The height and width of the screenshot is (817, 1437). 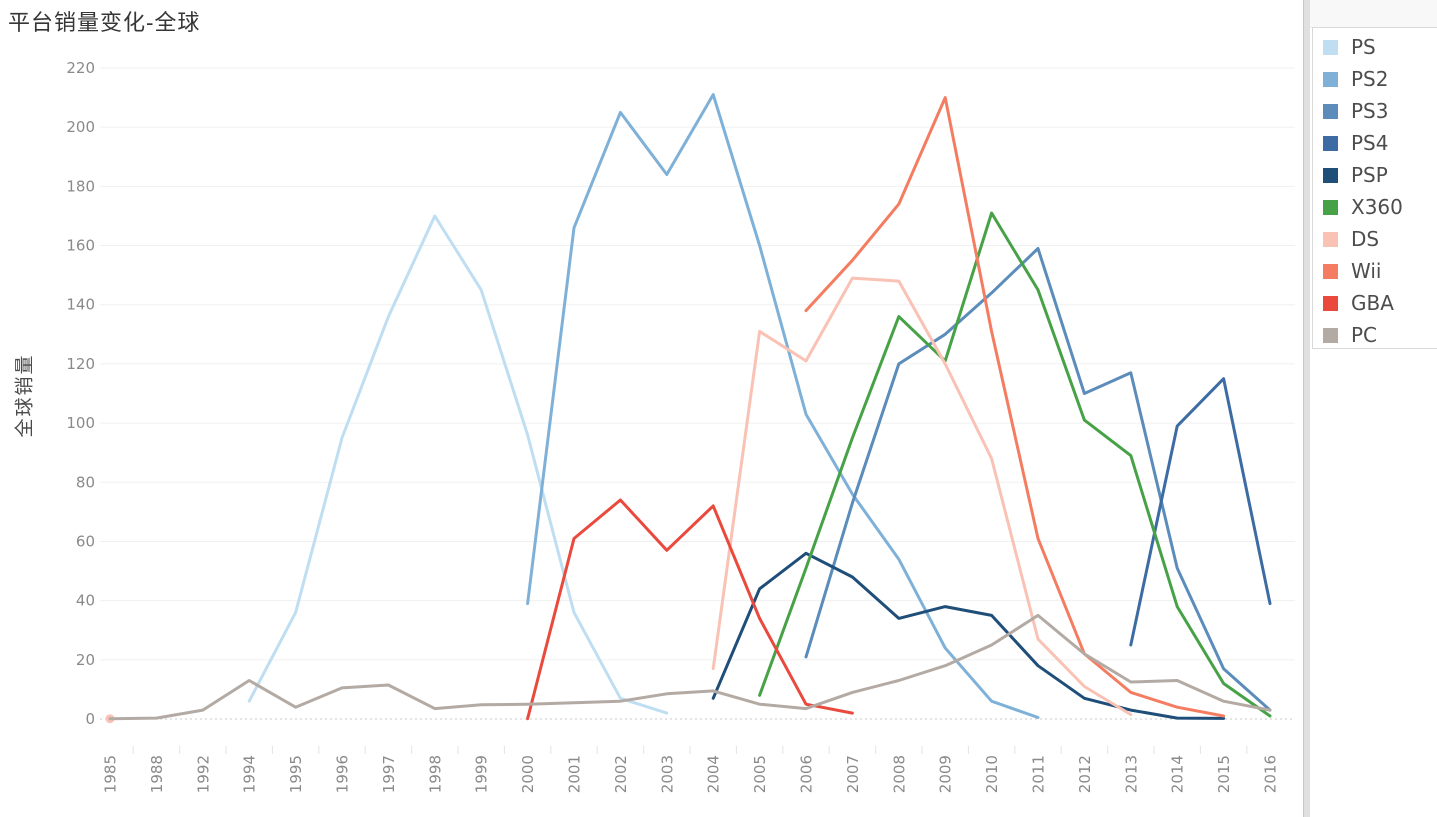 I want to click on x-tick-label: 1992, so click(x=203, y=774).